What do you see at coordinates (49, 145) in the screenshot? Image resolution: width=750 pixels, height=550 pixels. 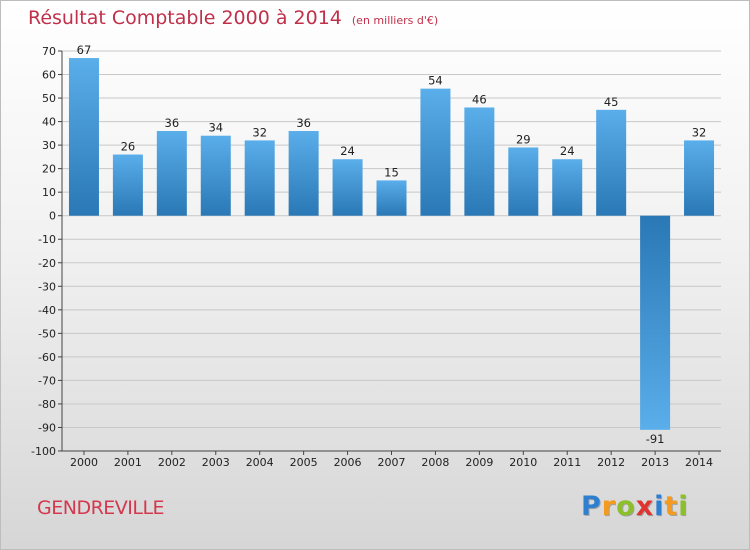 I see `y-tick-label: 30` at bounding box center [49, 145].